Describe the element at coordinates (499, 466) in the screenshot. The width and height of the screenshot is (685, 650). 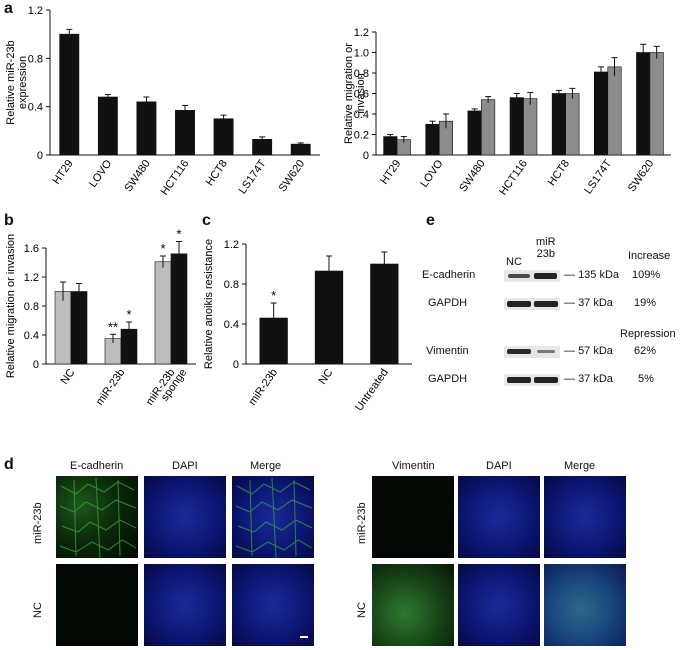
I see `header-dapi-right: DAPI` at that location.